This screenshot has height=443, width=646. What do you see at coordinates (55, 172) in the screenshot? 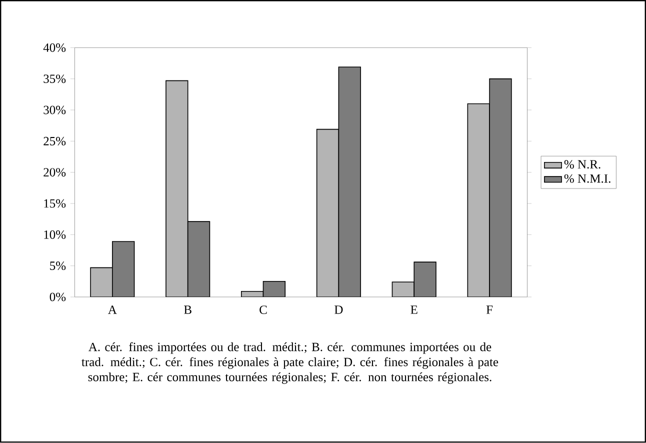
I see `y-tick-label: 20%` at bounding box center [55, 172].